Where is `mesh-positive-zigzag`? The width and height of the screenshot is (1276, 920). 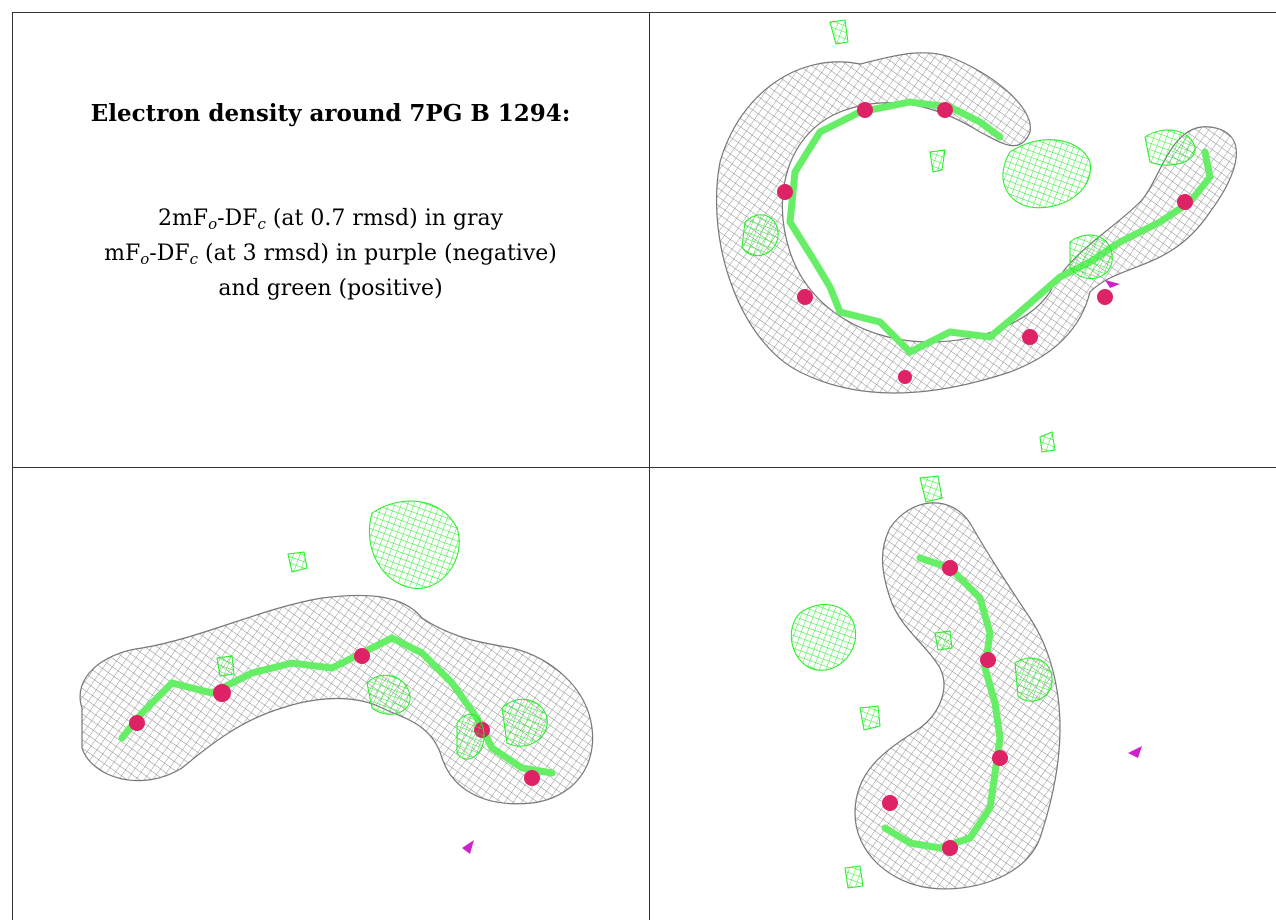
mesh-positive-zigzag is located at coordinates (382, 630).